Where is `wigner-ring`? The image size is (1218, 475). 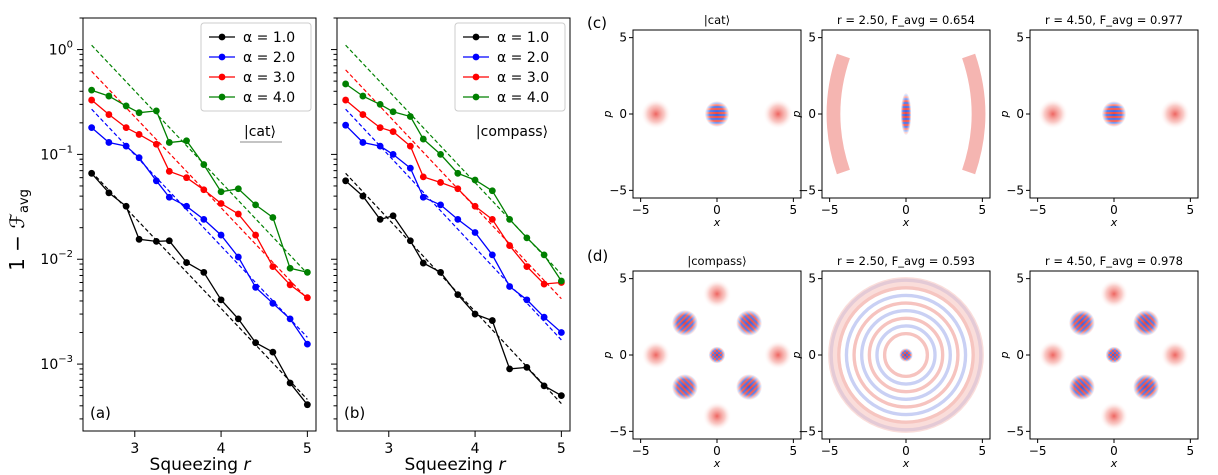
wigner-ring is located at coordinates (906, 355).